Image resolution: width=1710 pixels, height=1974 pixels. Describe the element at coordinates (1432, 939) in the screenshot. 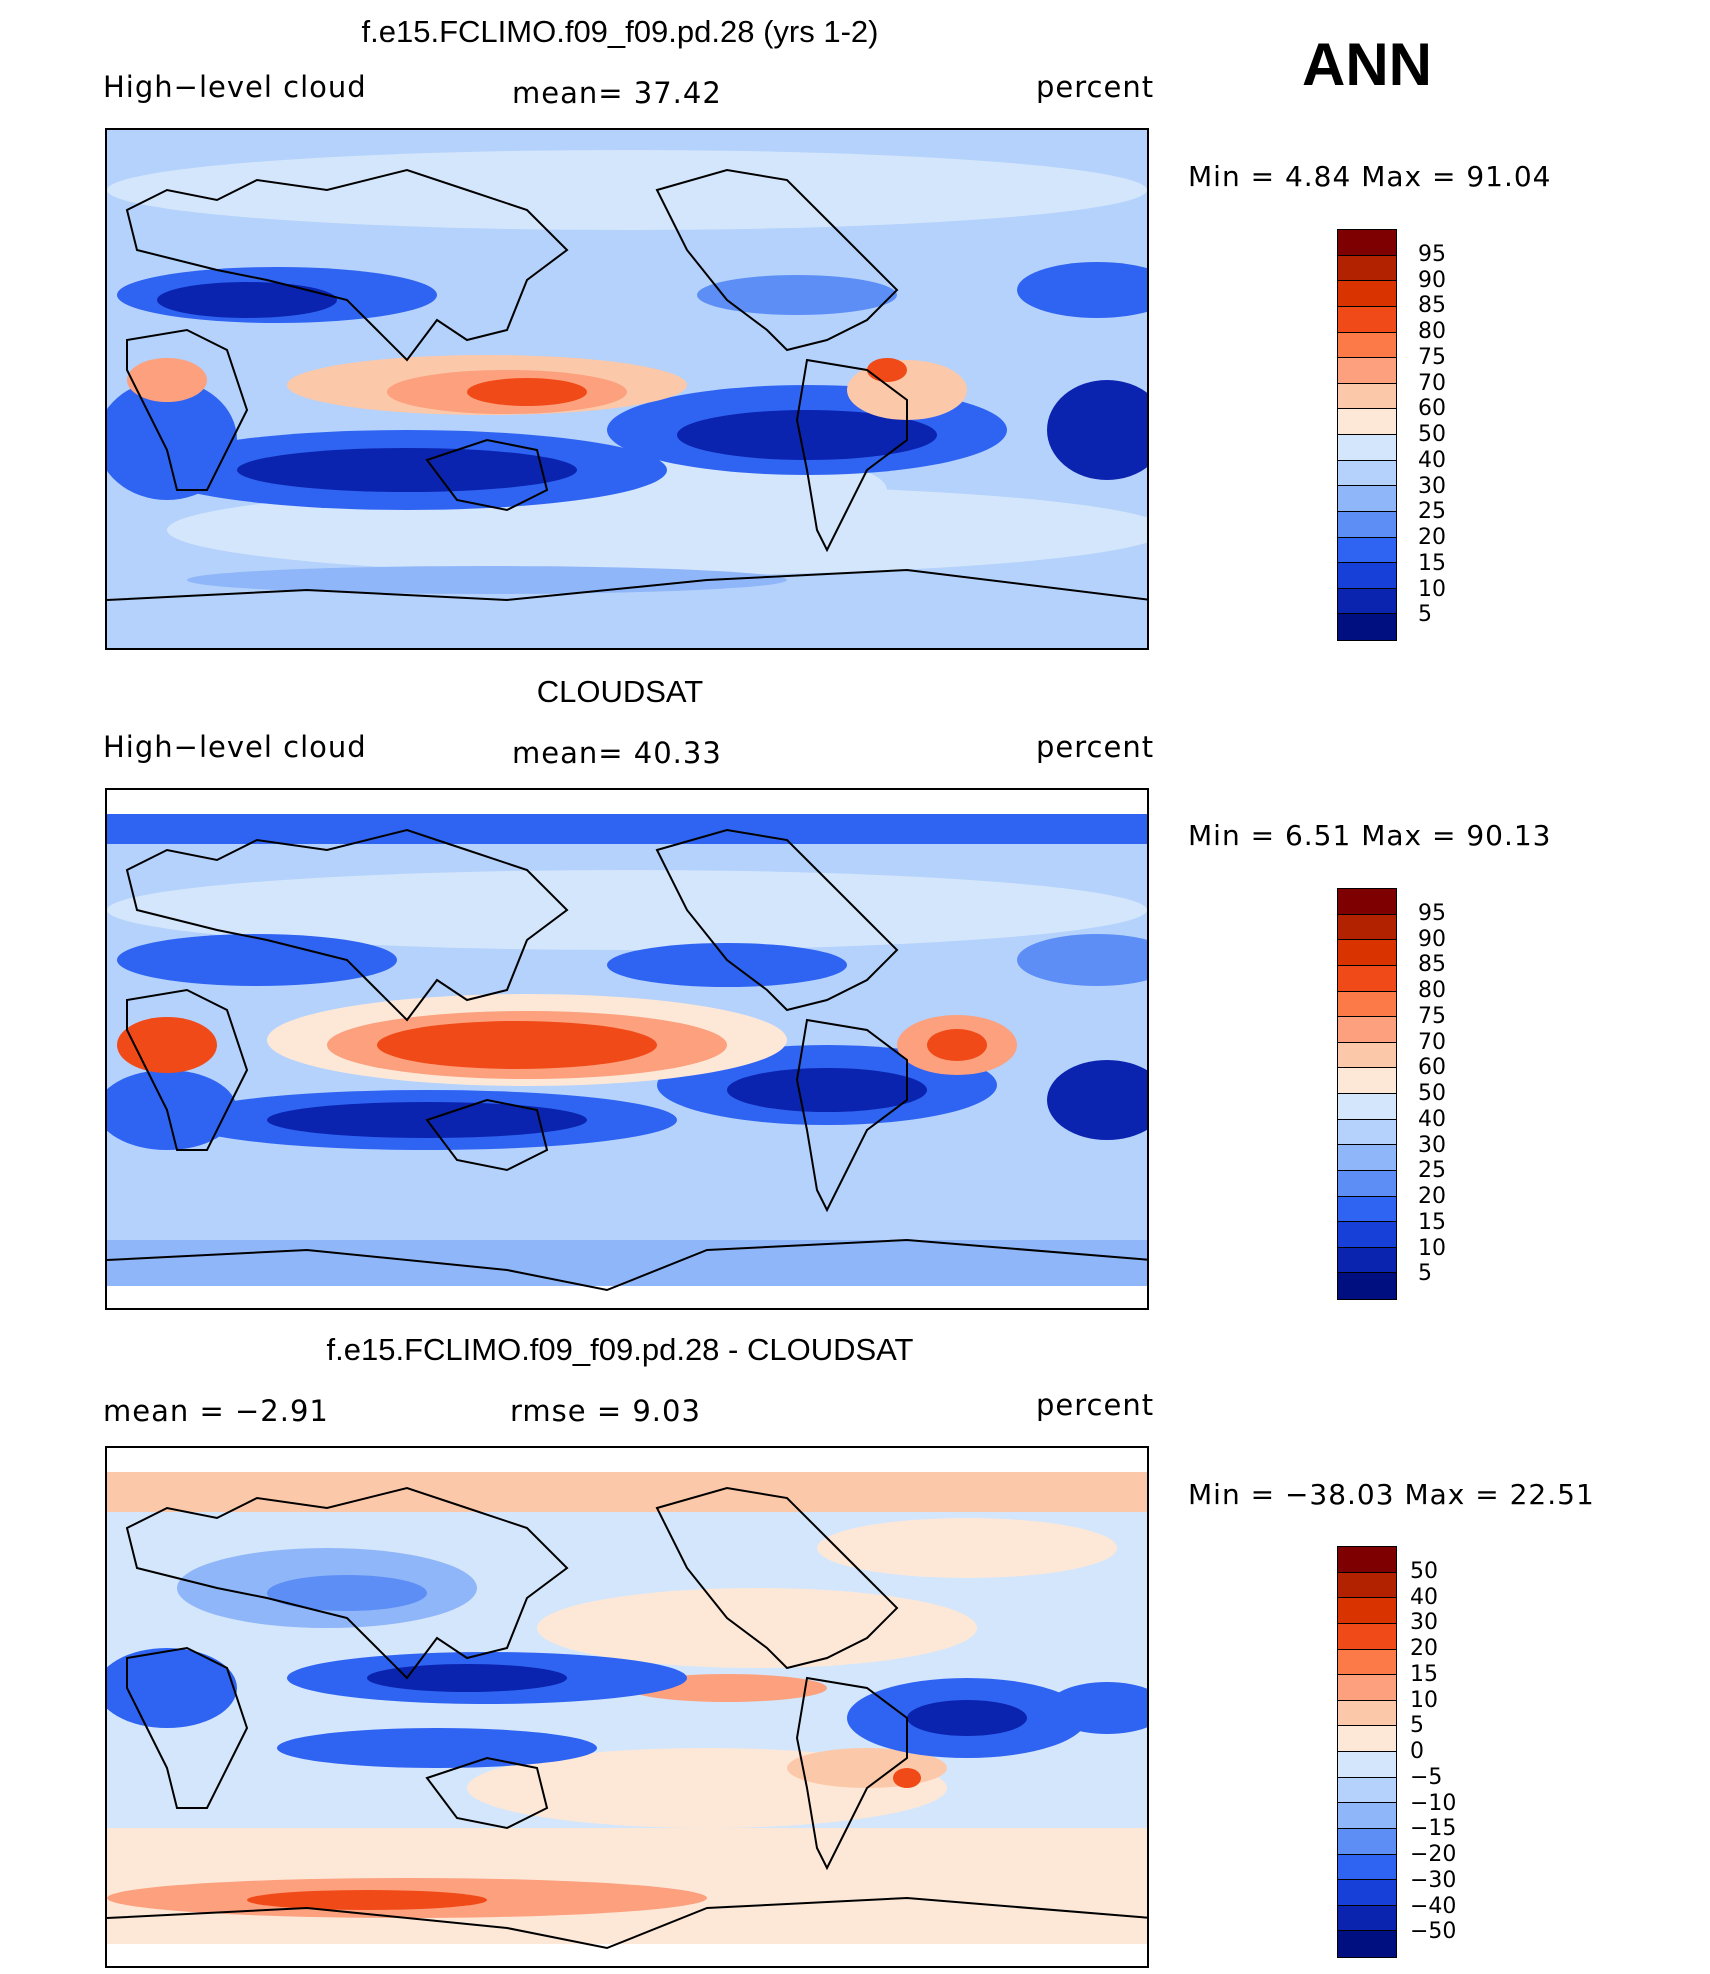

I see `colorbar-tick-label: 90` at that location.